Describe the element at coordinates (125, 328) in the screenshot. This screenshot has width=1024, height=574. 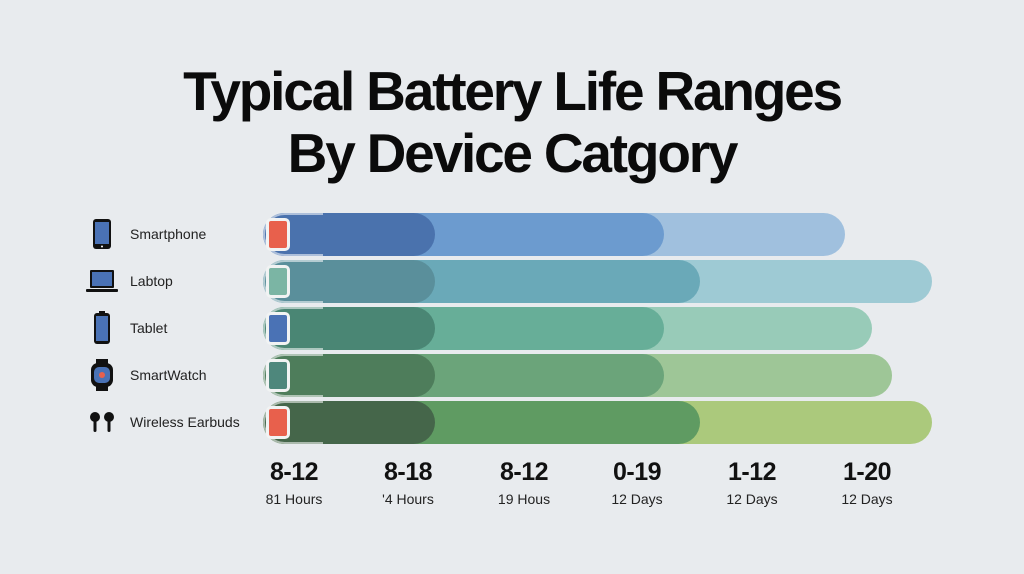
I see `category-label-tablet: Tablet` at that location.